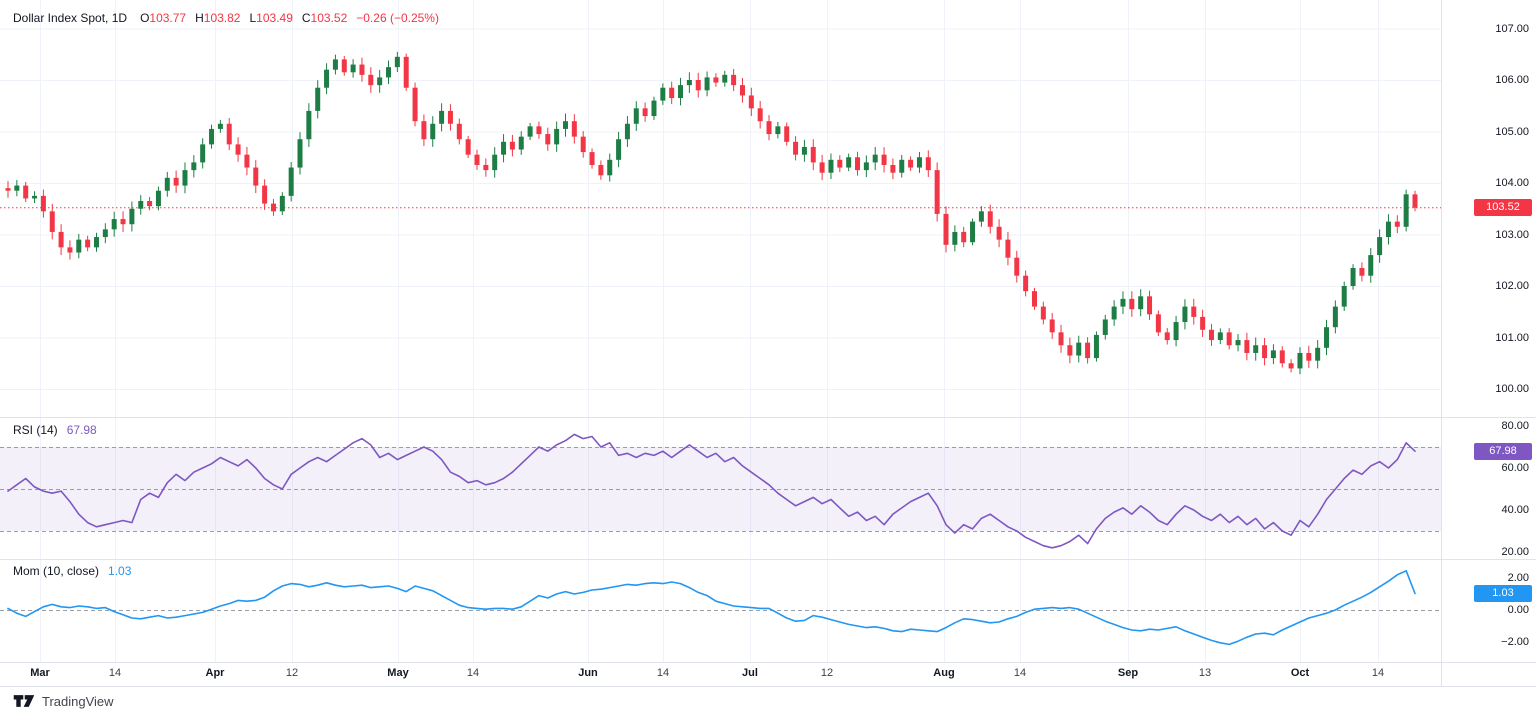 Image resolution: width=1536 pixels, height=716 pixels. What do you see at coordinates (1512, 286) in the screenshot?
I see `price-tick-label: 102.00` at bounding box center [1512, 286].